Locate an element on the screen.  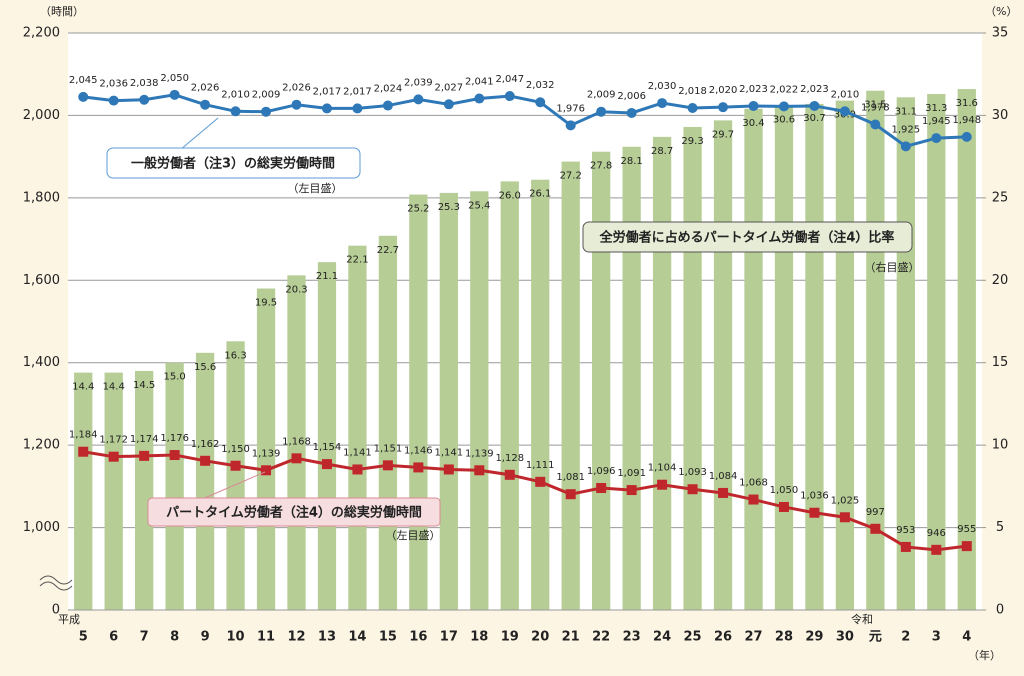
y2-tick-label: 30 is located at coordinates (1000, 115).